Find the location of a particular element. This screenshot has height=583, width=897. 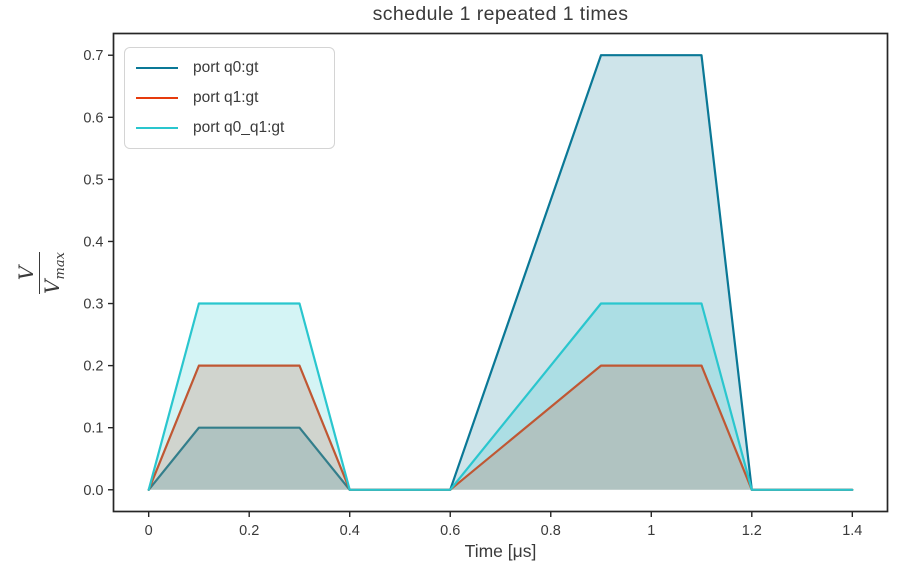

x-tick-label: 0.4 is located at coordinates (350, 531).